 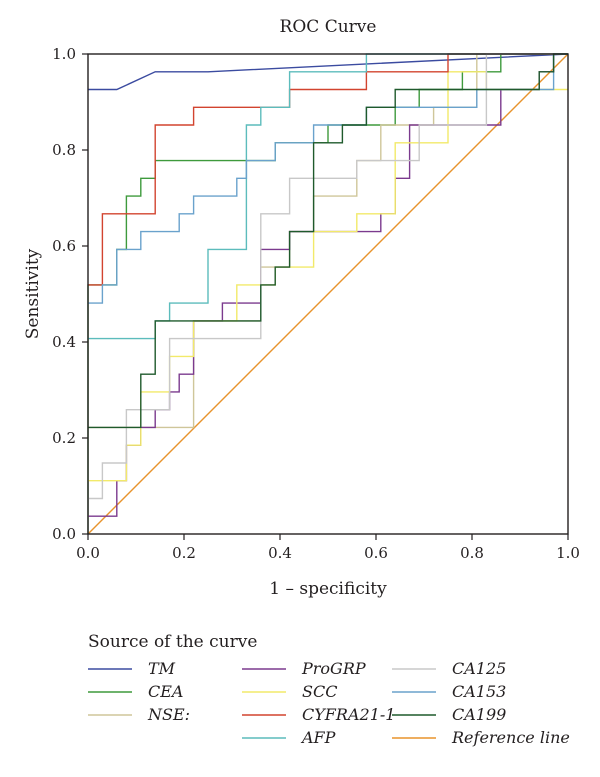 I want to click on legend-label: AFP, so click(x=318, y=737).